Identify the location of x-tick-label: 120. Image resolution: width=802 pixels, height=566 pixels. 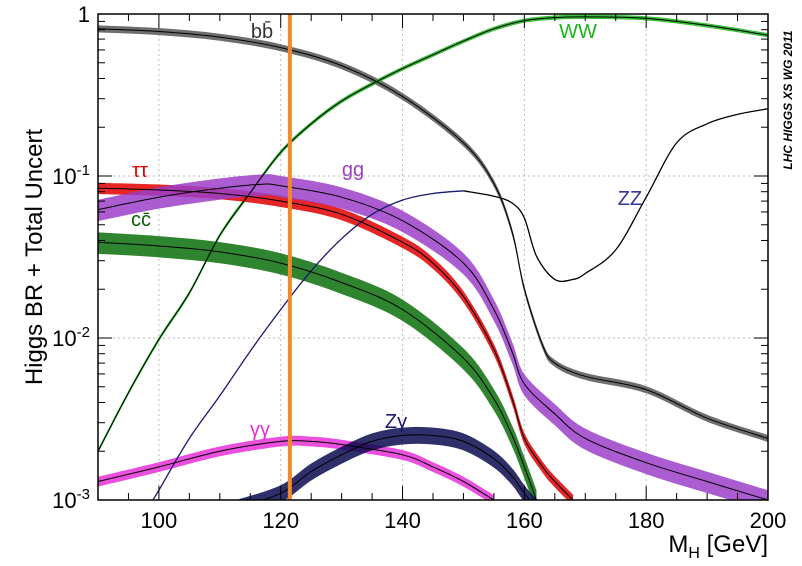
(280, 520).